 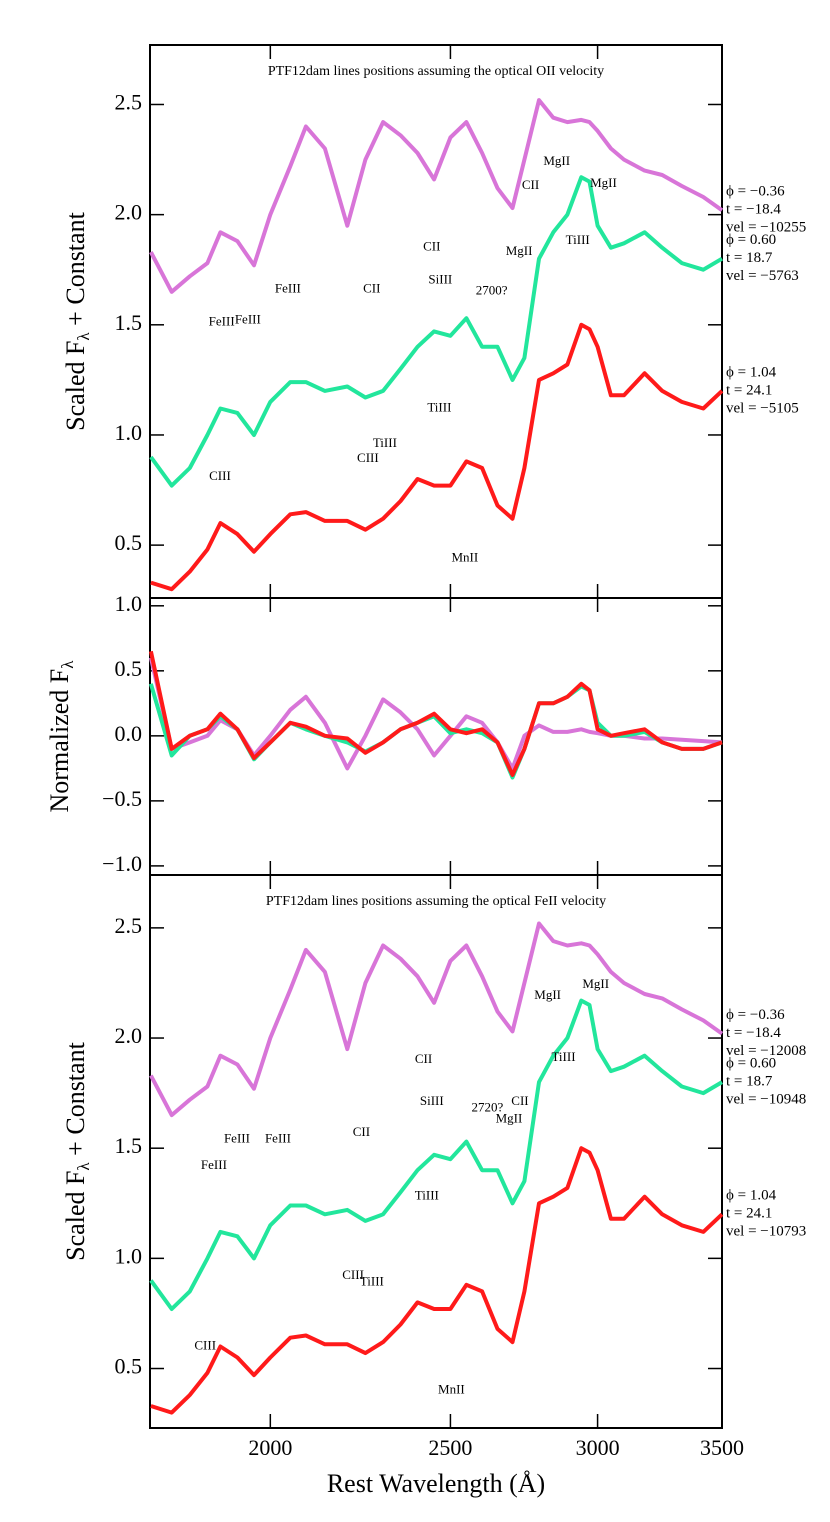 What do you see at coordinates (766, 1051) in the screenshot?
I see `series-label: vel = −12008` at bounding box center [766, 1051].